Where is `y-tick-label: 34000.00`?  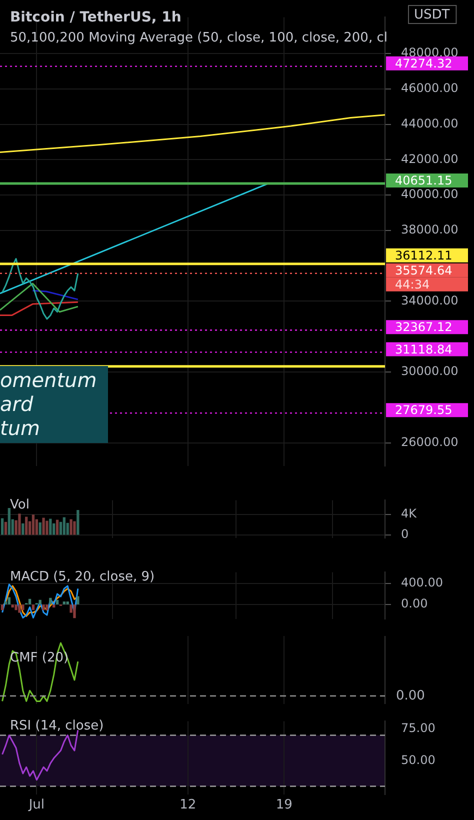 y-tick-label: 34000.00 is located at coordinates (429, 300).